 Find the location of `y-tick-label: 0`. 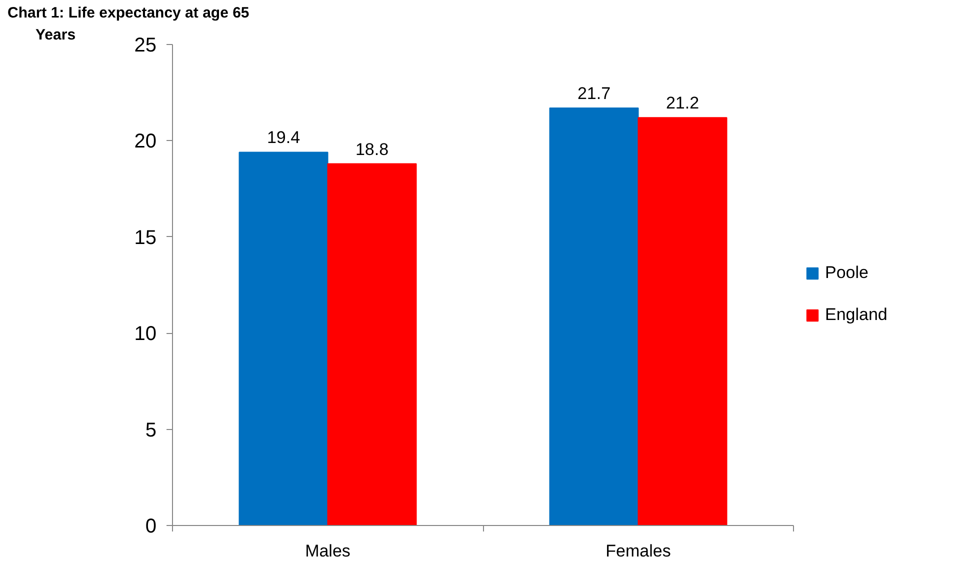

y-tick-label: 0 is located at coordinates (150, 527).